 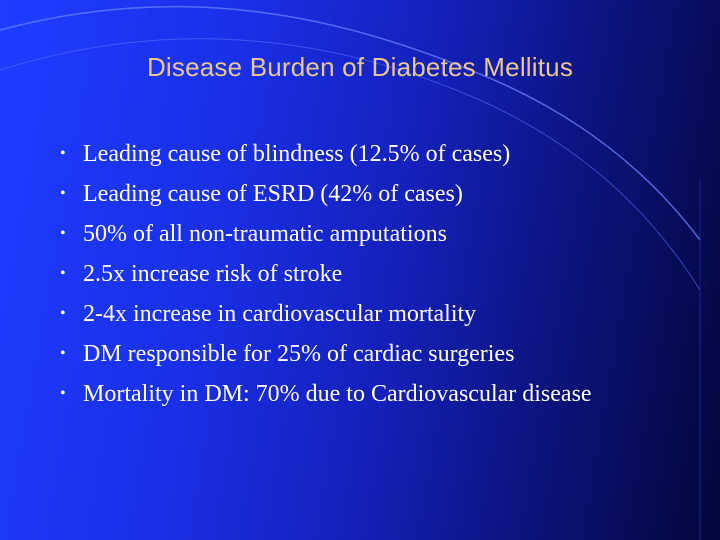 What do you see at coordinates (265, 234) in the screenshot?
I see `bullet-text: 50% of all non-traumatic amputations` at bounding box center [265, 234].